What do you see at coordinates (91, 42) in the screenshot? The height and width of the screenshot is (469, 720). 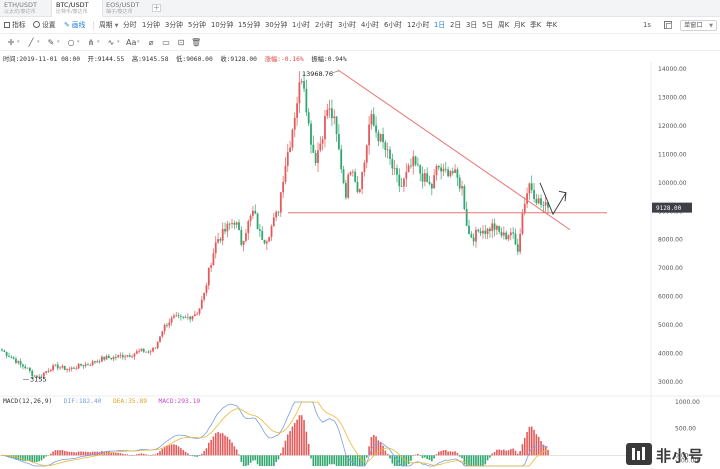 I see `fork-icon: ⋔` at bounding box center [91, 42].